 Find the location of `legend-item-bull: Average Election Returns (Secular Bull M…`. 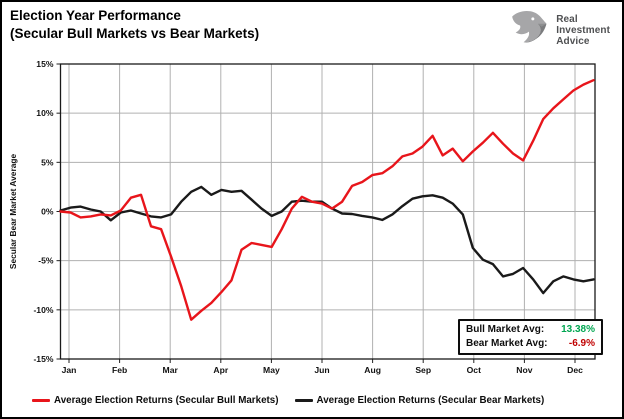

legend-item-bull: Average Election Returns (Secular Bull M… is located at coordinates (155, 400).